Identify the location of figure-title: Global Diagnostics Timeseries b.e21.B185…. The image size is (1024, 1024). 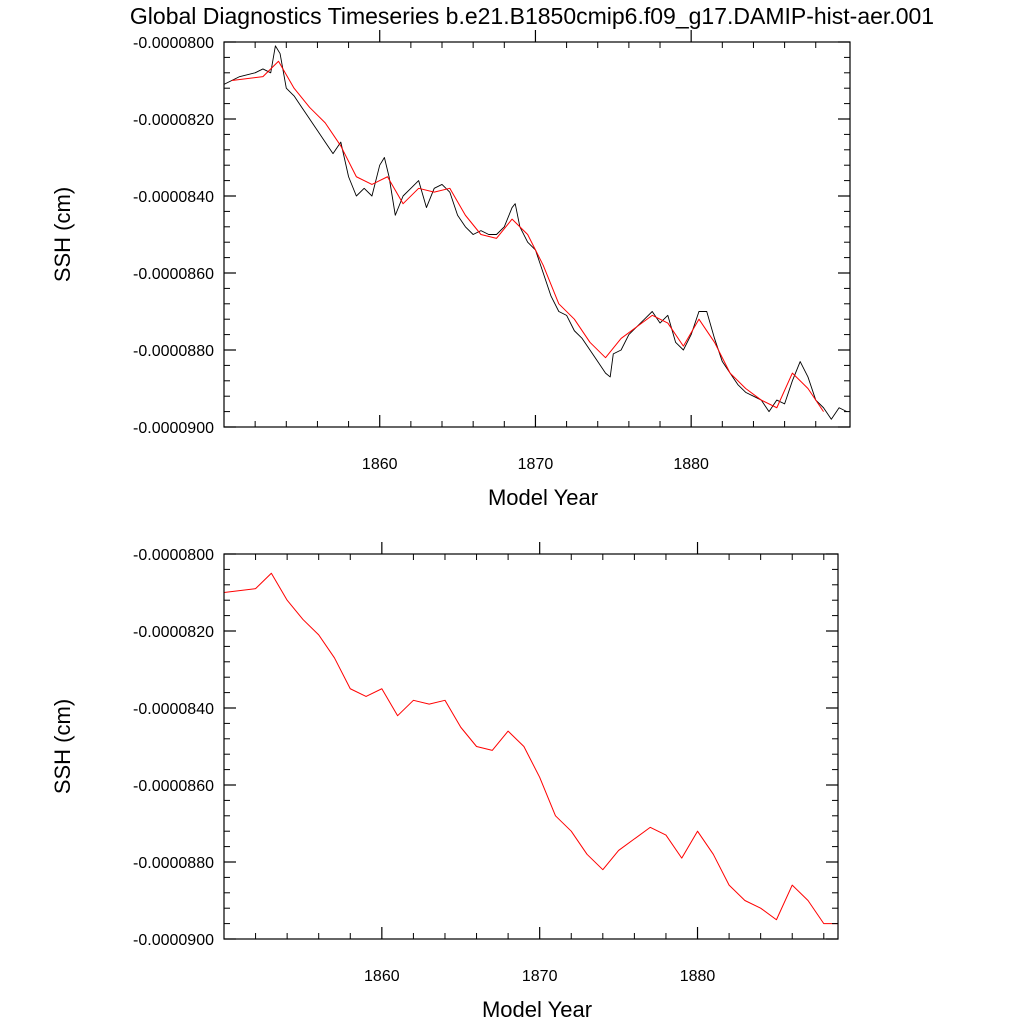
(532, 16).